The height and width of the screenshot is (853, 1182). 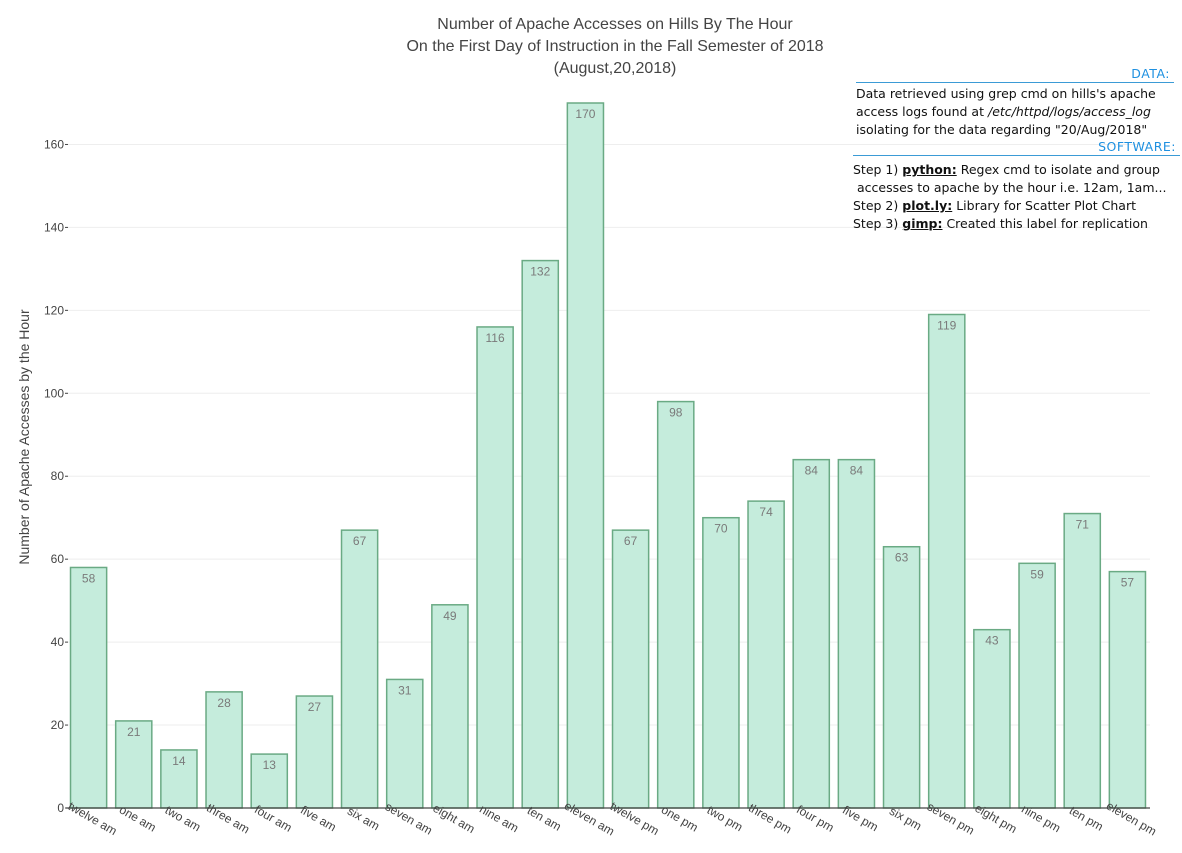 What do you see at coordinates (878, 223) in the screenshot?
I see `step-3-prefix: Step 3)` at bounding box center [878, 223].